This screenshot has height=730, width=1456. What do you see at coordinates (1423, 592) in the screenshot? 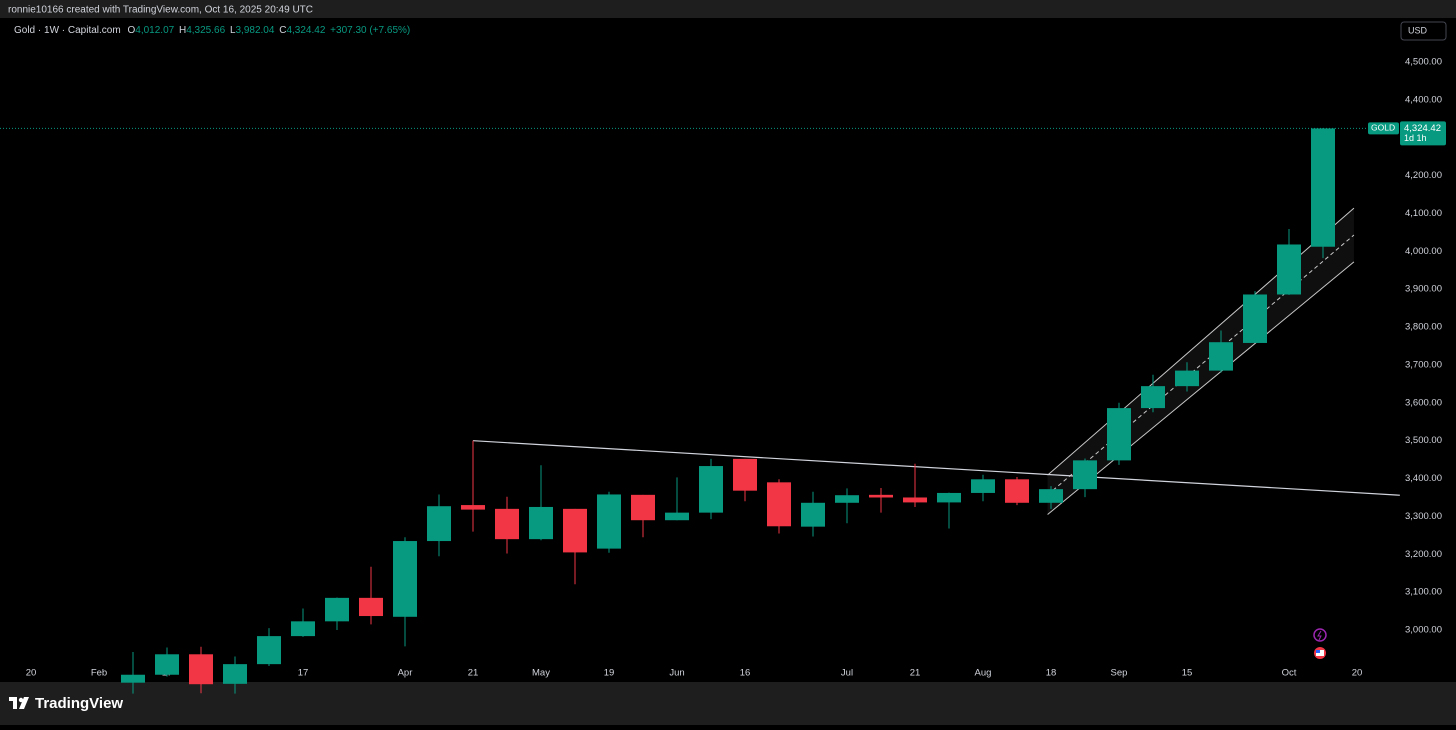
I see `y-tick-label: 3,100.00` at bounding box center [1423, 592].